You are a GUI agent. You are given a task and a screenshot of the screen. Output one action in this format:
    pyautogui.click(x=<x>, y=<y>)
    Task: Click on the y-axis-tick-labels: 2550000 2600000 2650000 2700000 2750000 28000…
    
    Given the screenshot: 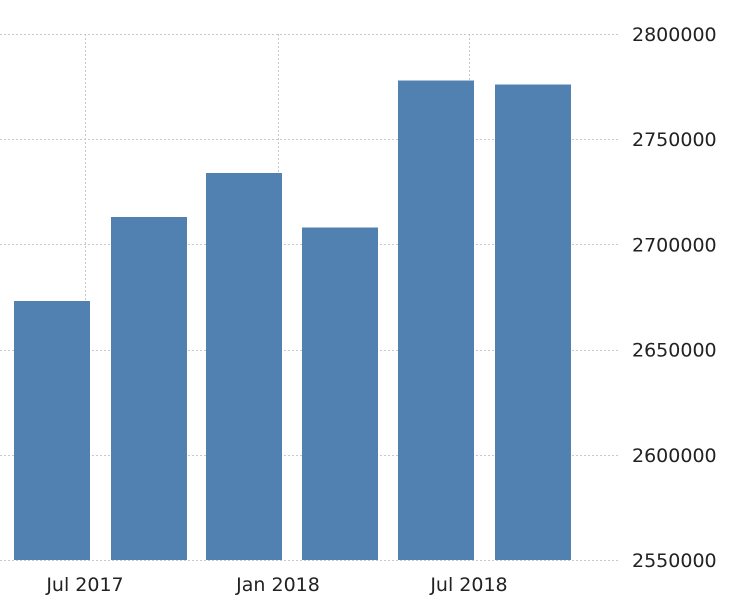 What is the action you would take?
    pyautogui.click(x=674, y=298)
    